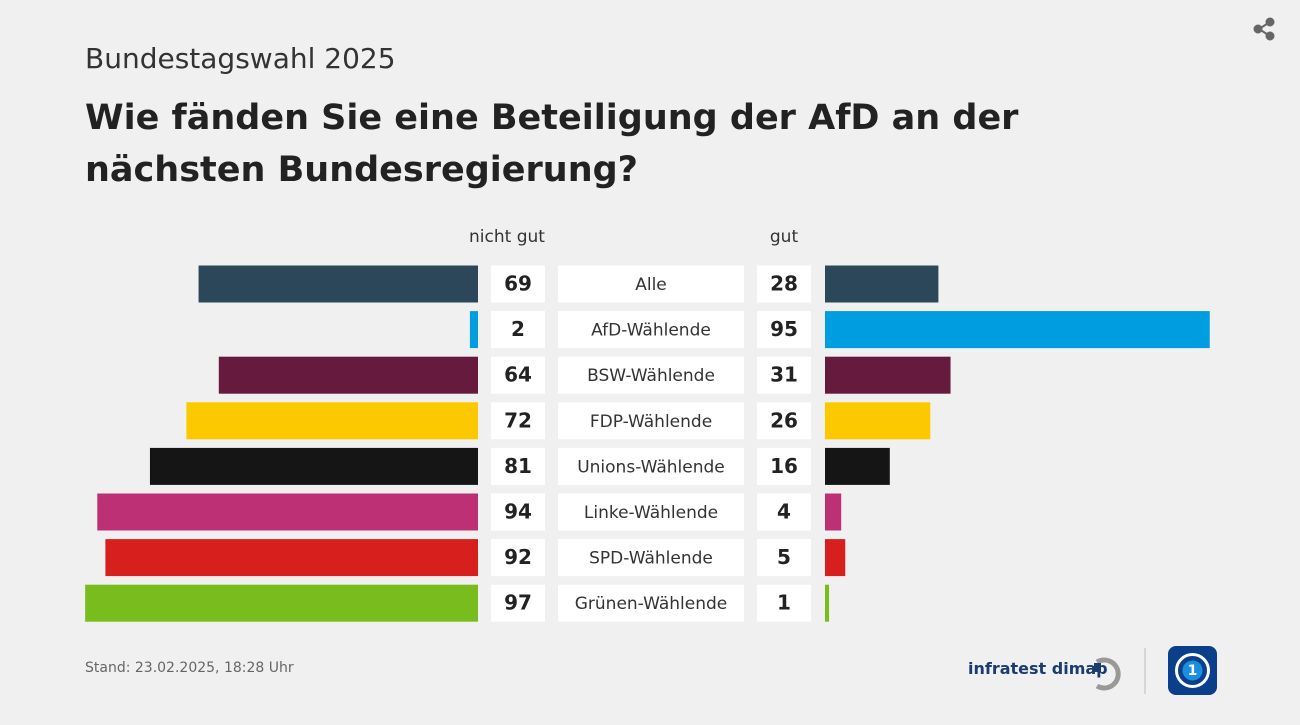  I want to click on category-label: Unions-Wählende, so click(651, 467).